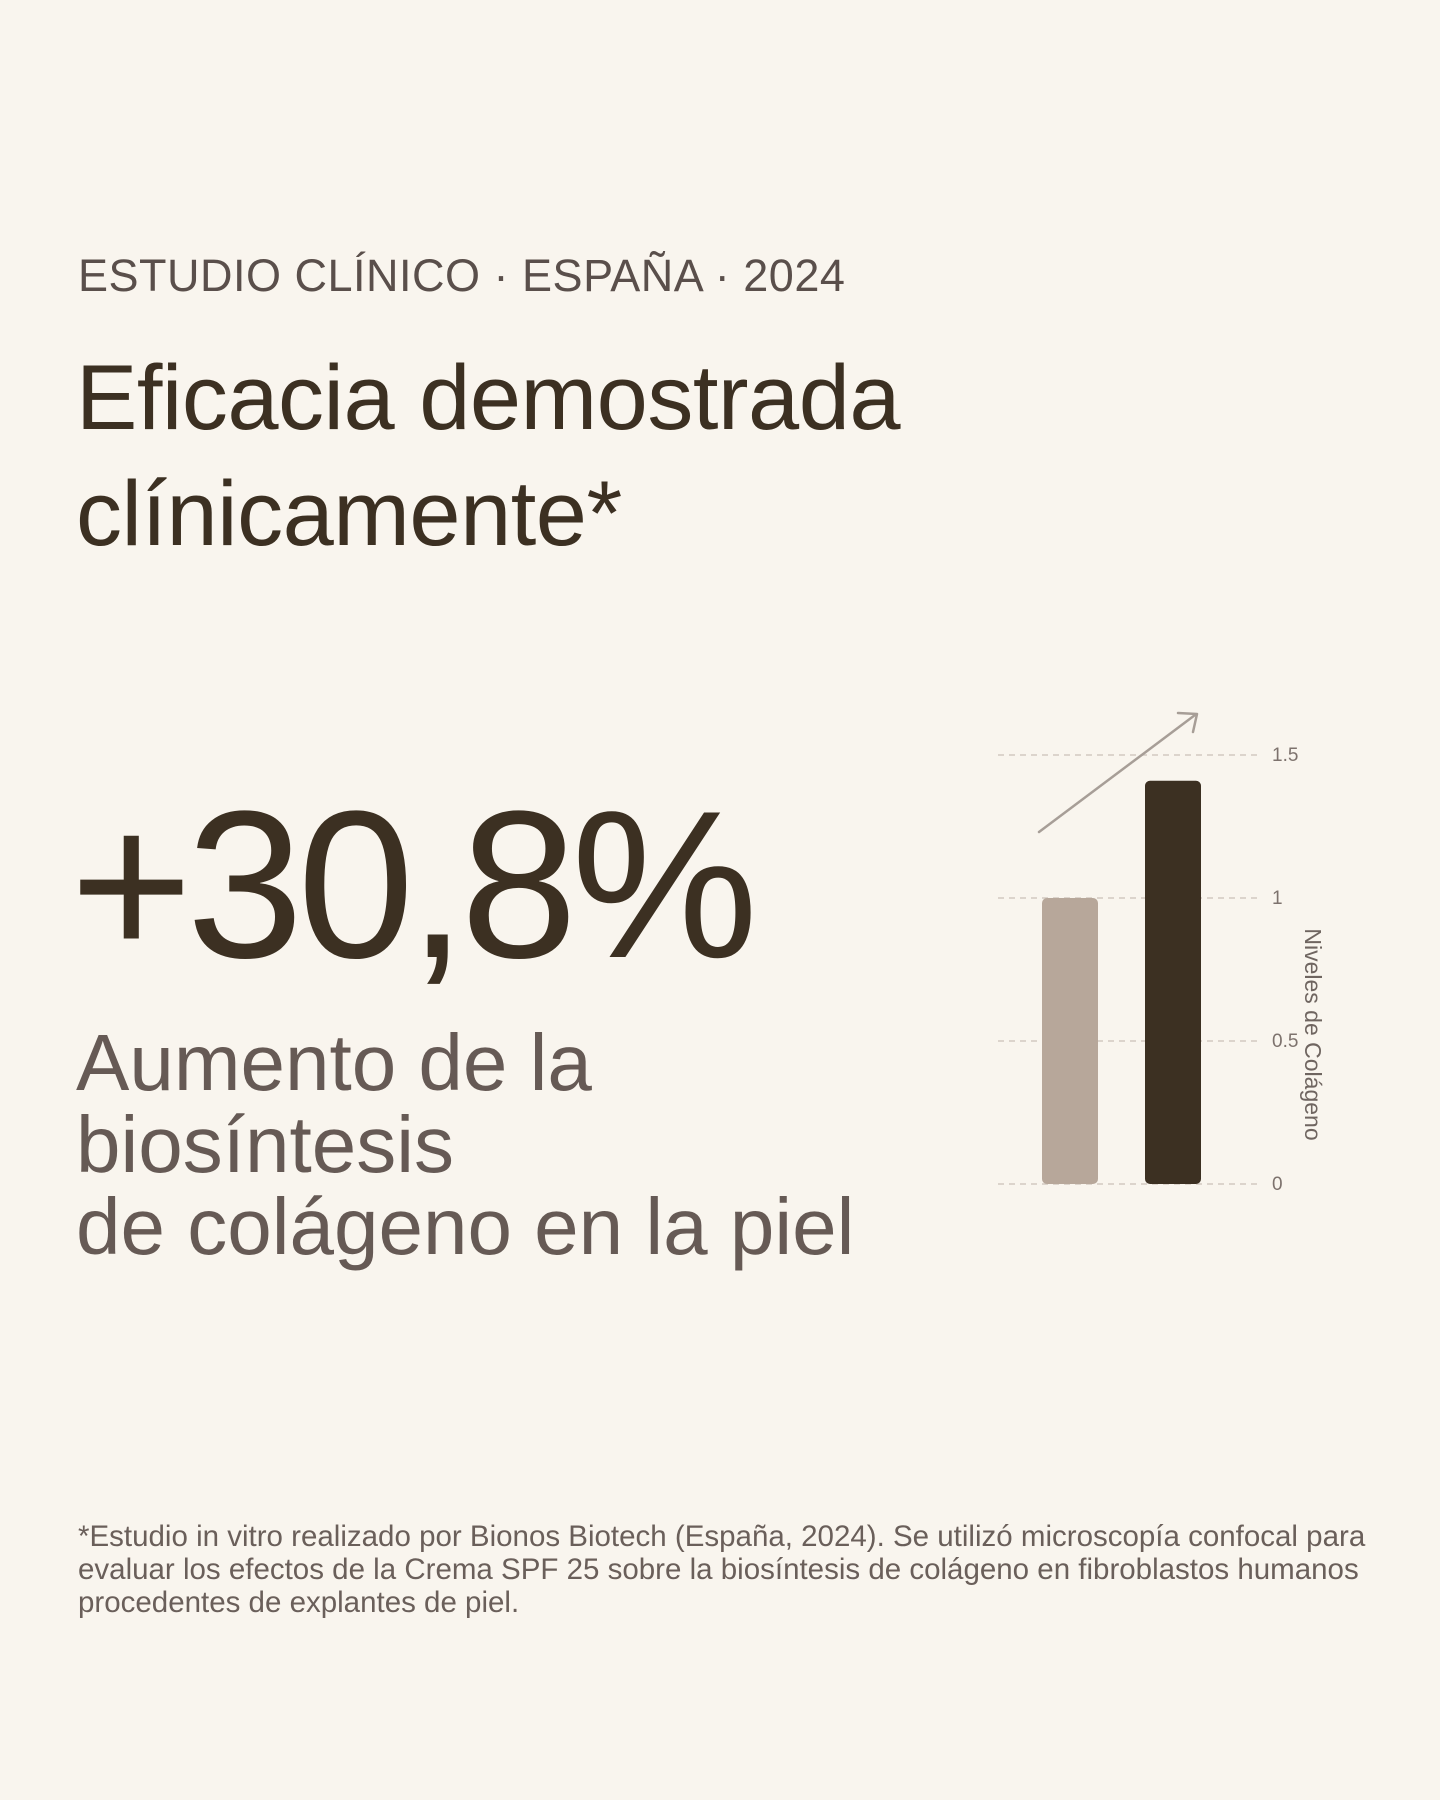 Image resolution: width=1440 pixels, height=1800 pixels. I want to click on stat-caption-line-2: biosíntesis, so click(265, 1144).